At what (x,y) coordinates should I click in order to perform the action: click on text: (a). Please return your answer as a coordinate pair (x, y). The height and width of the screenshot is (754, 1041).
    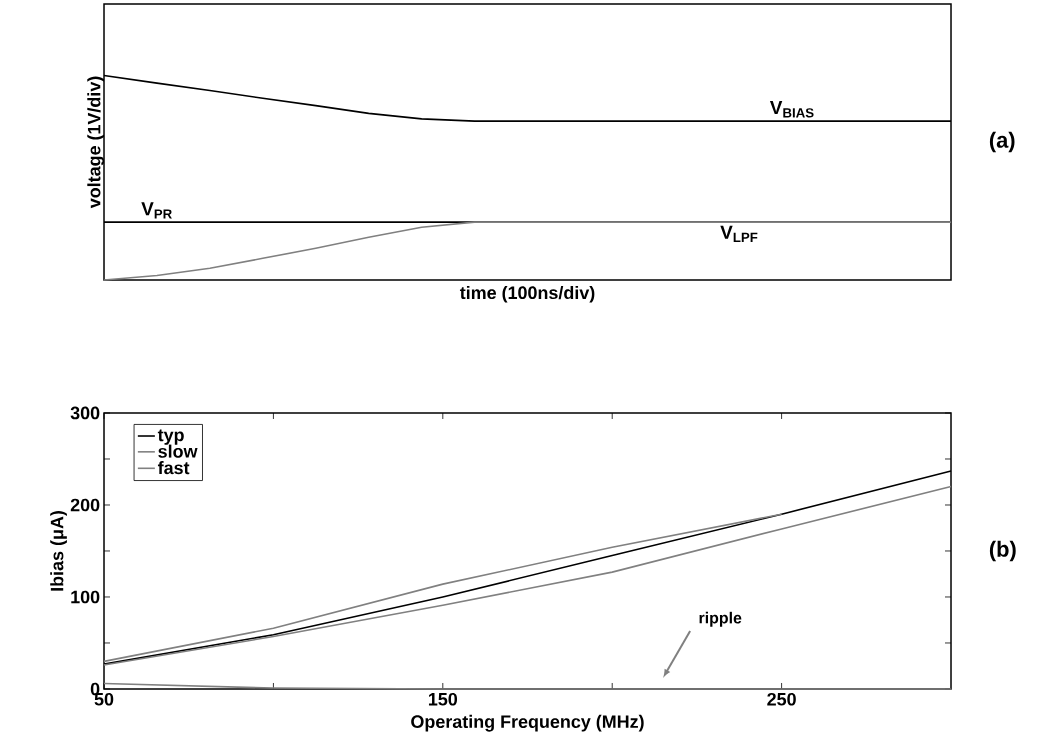
    Looking at the image, I should click on (1002, 142).